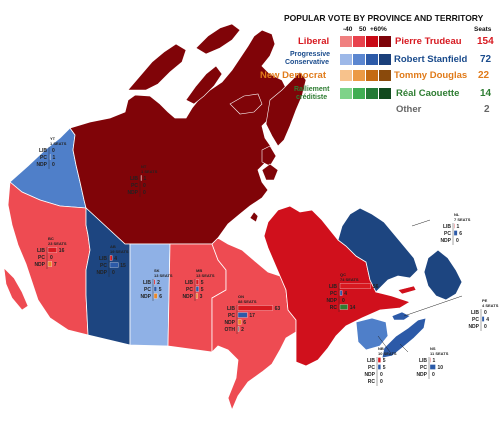  I want to click on legend-title: POPULAR VOTE BY PROVINCE AND TERRITORY, so click(384, 18).